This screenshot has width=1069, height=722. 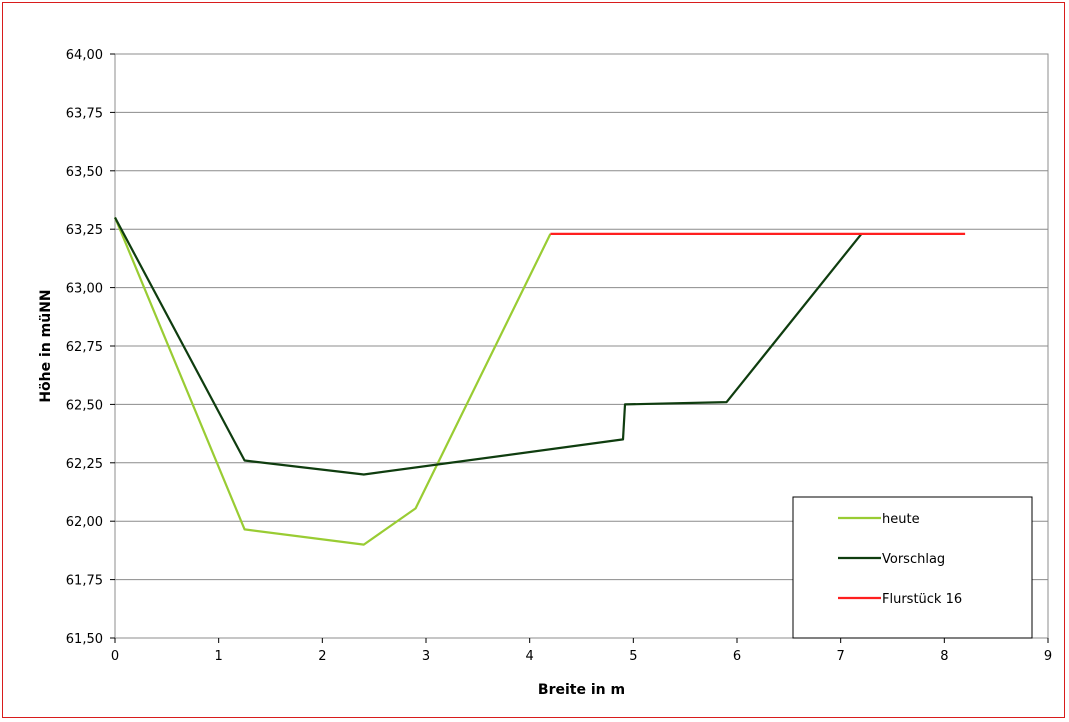 I want to click on y-tick-label: 63,00, so click(x=84, y=289).